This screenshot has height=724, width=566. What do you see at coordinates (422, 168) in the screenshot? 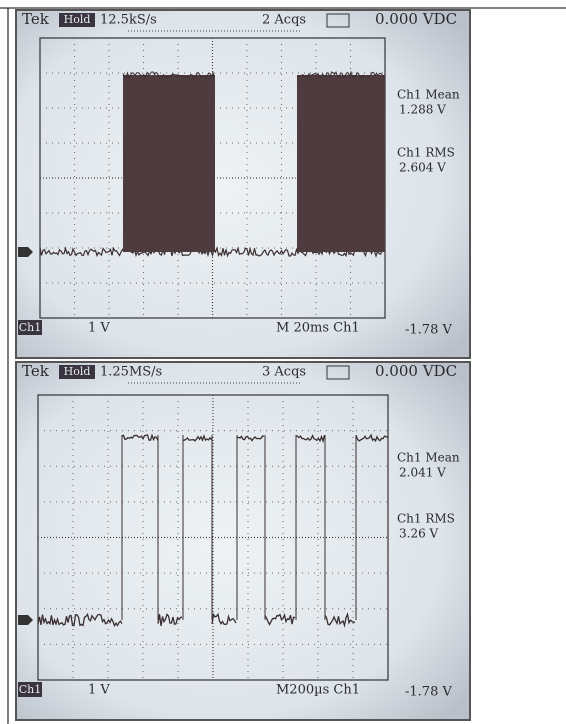
I see `measurement-value: 2.604 V` at bounding box center [422, 168].